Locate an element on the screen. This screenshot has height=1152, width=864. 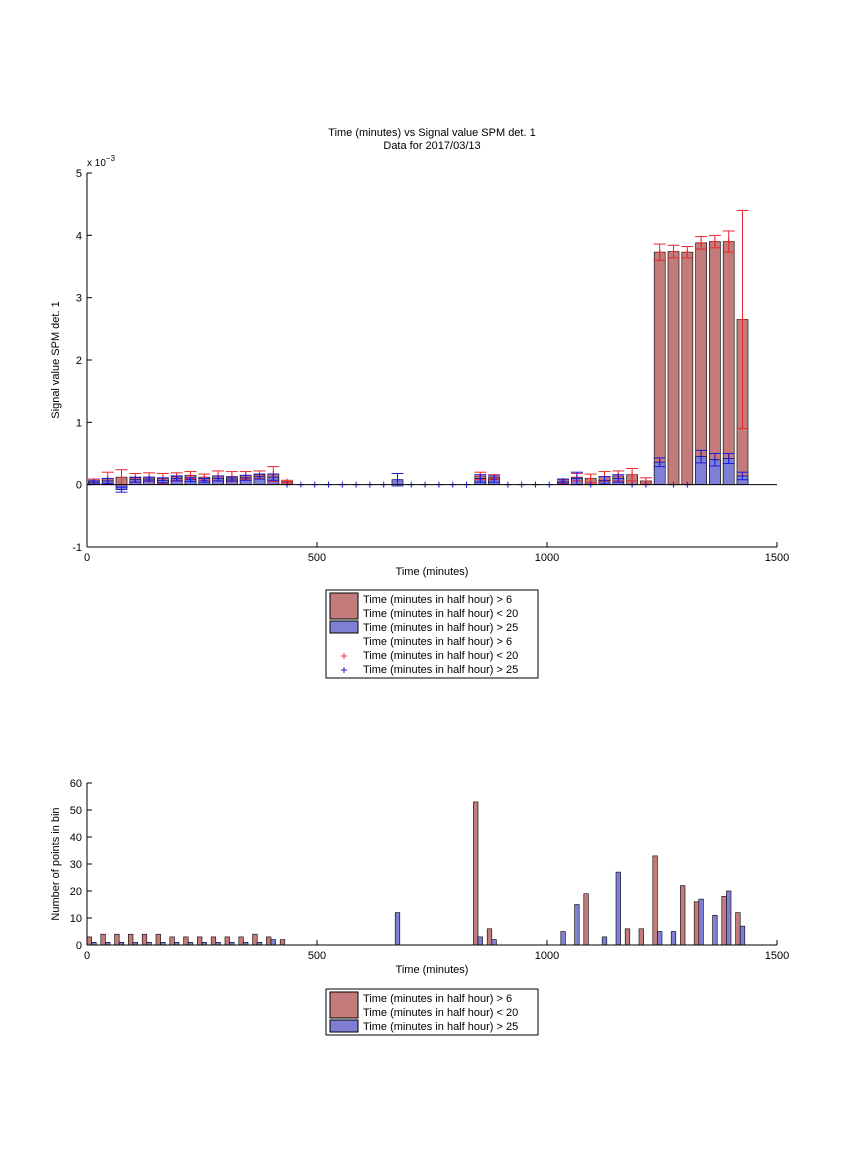
svg-text: x 10−3 is located at coordinates (101, 161).